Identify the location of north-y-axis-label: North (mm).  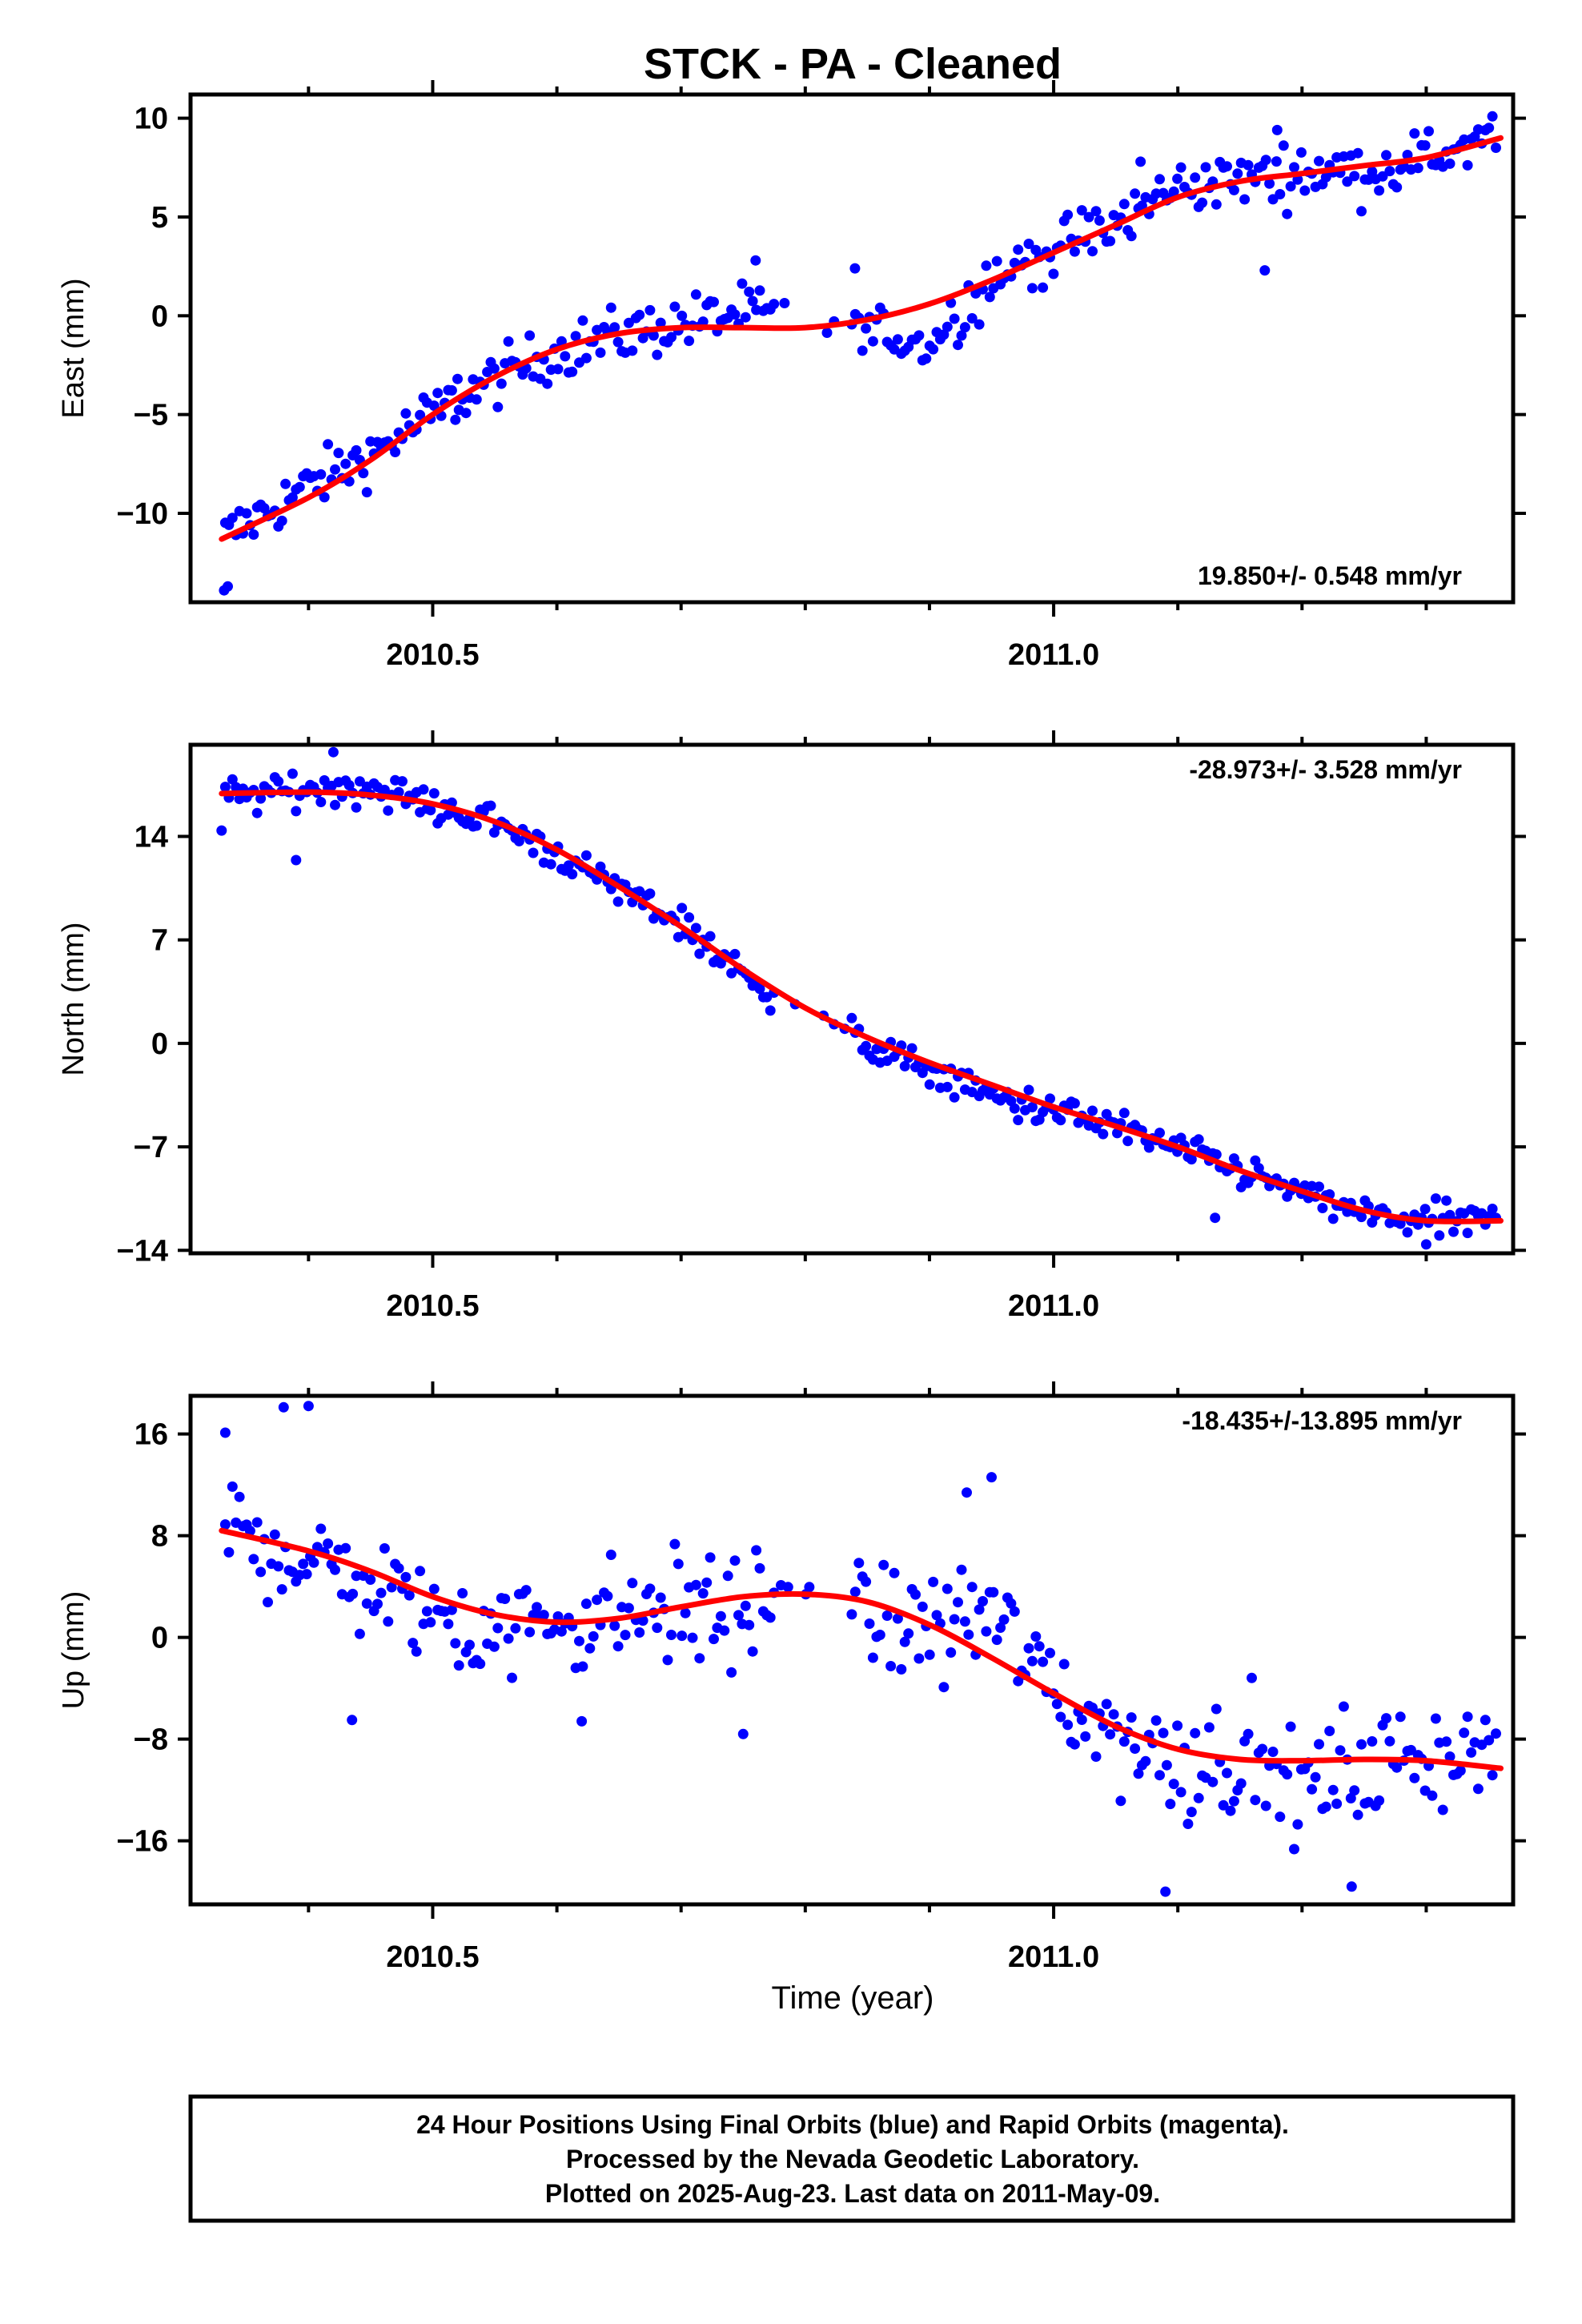
(74, 999).